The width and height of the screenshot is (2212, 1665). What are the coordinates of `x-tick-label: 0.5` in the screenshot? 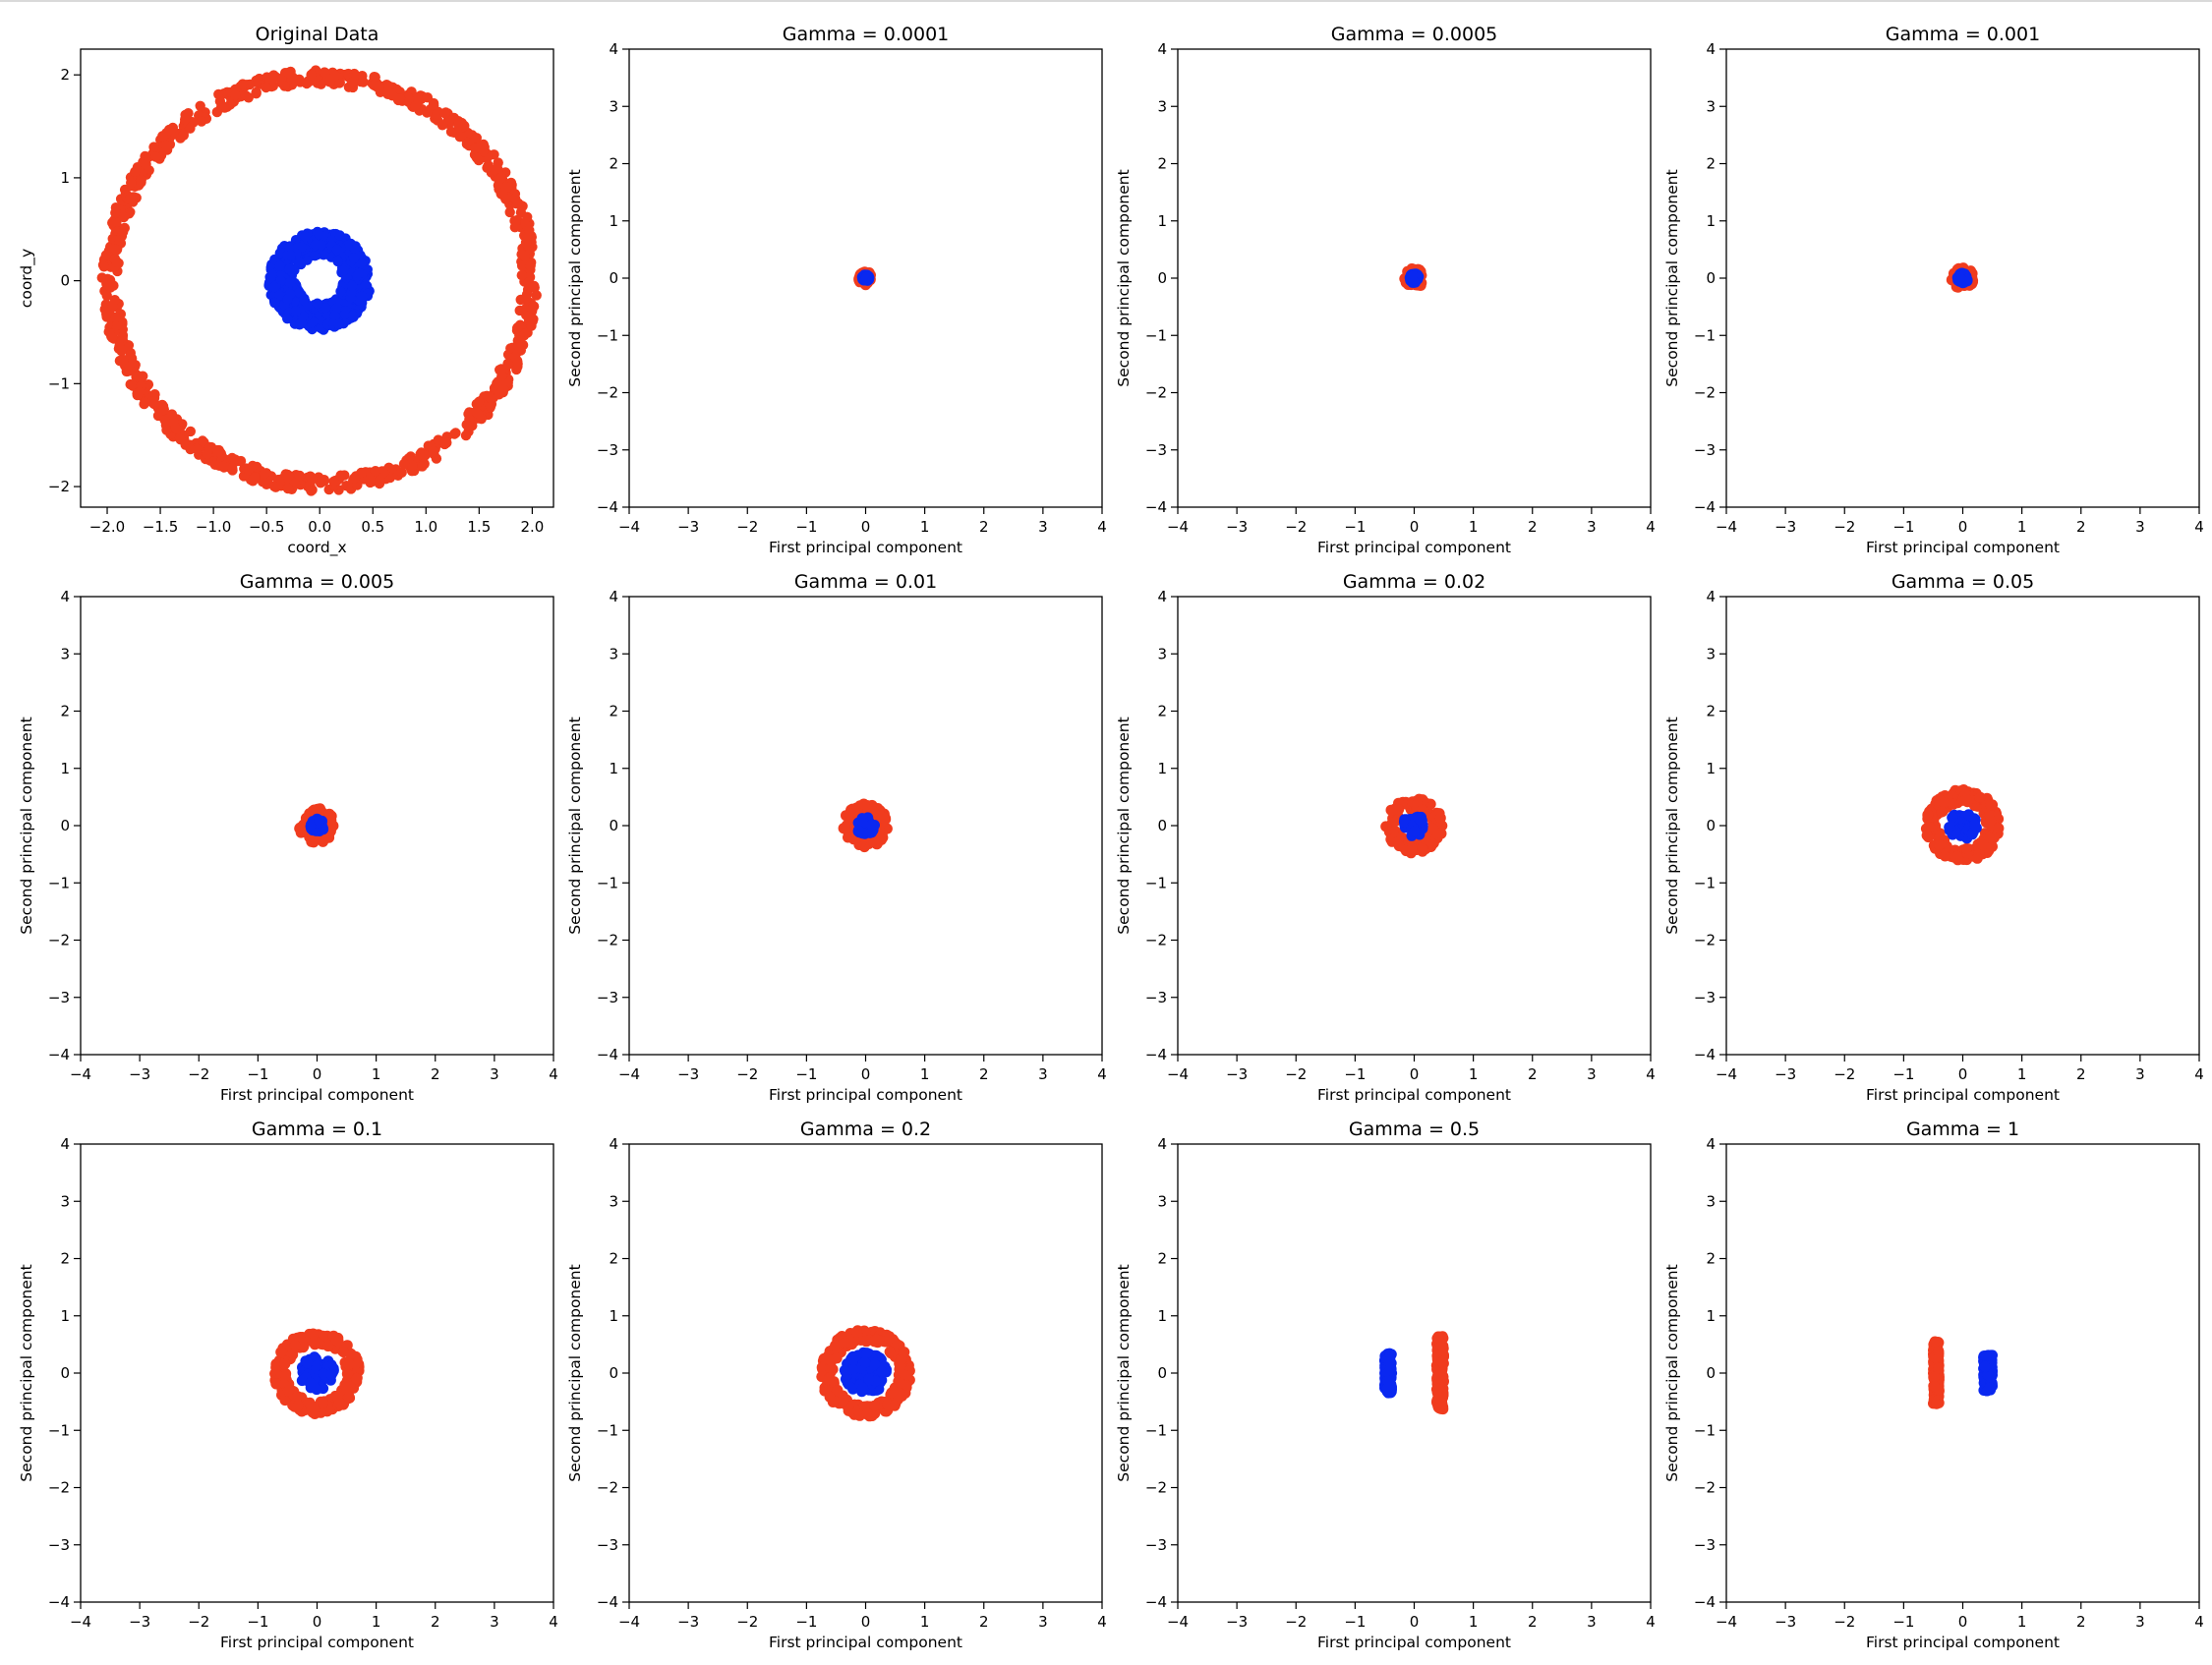 It's located at (373, 527).